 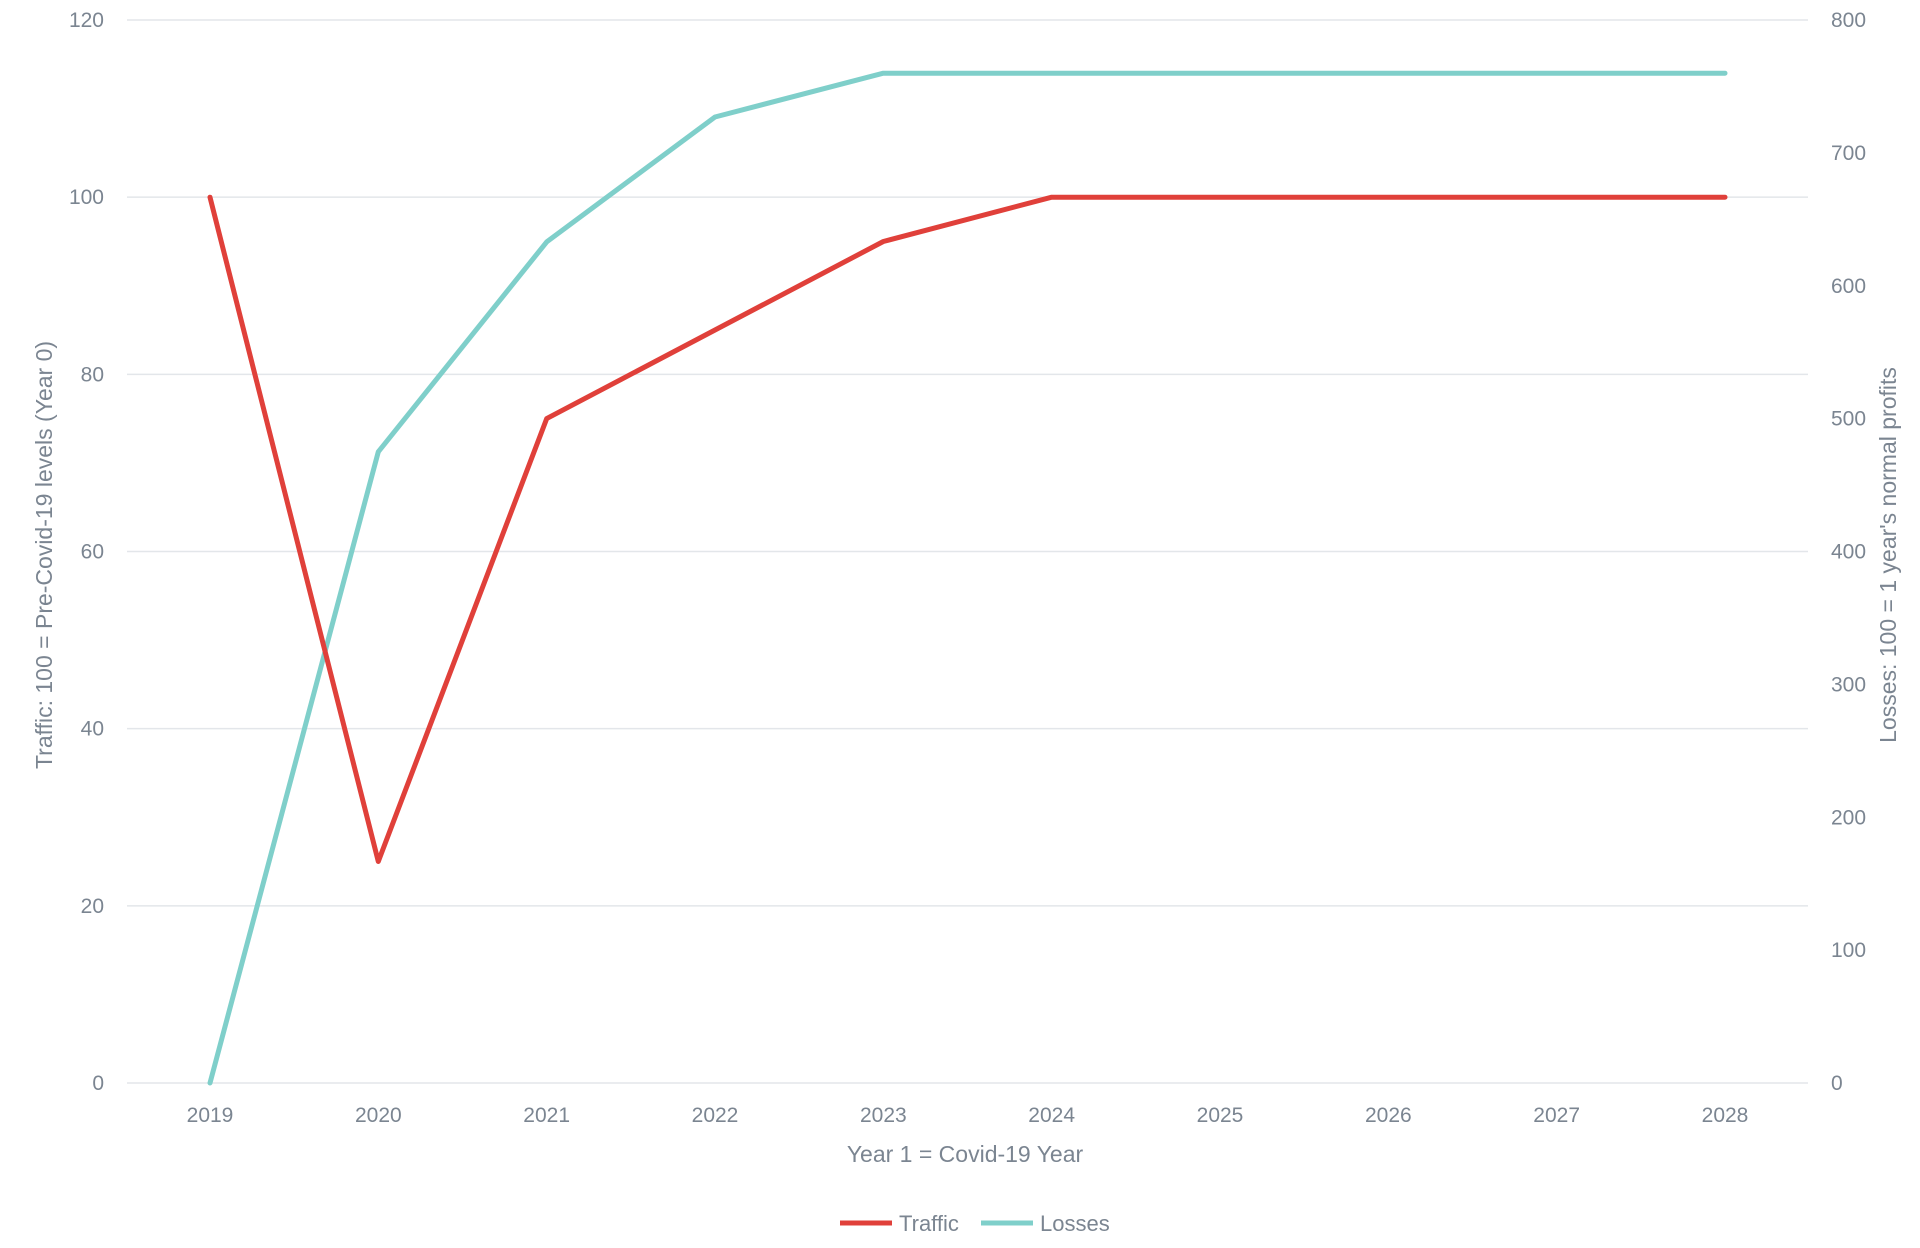 What do you see at coordinates (1848, 419) in the screenshot?
I see `right-tick-label: 500` at bounding box center [1848, 419].